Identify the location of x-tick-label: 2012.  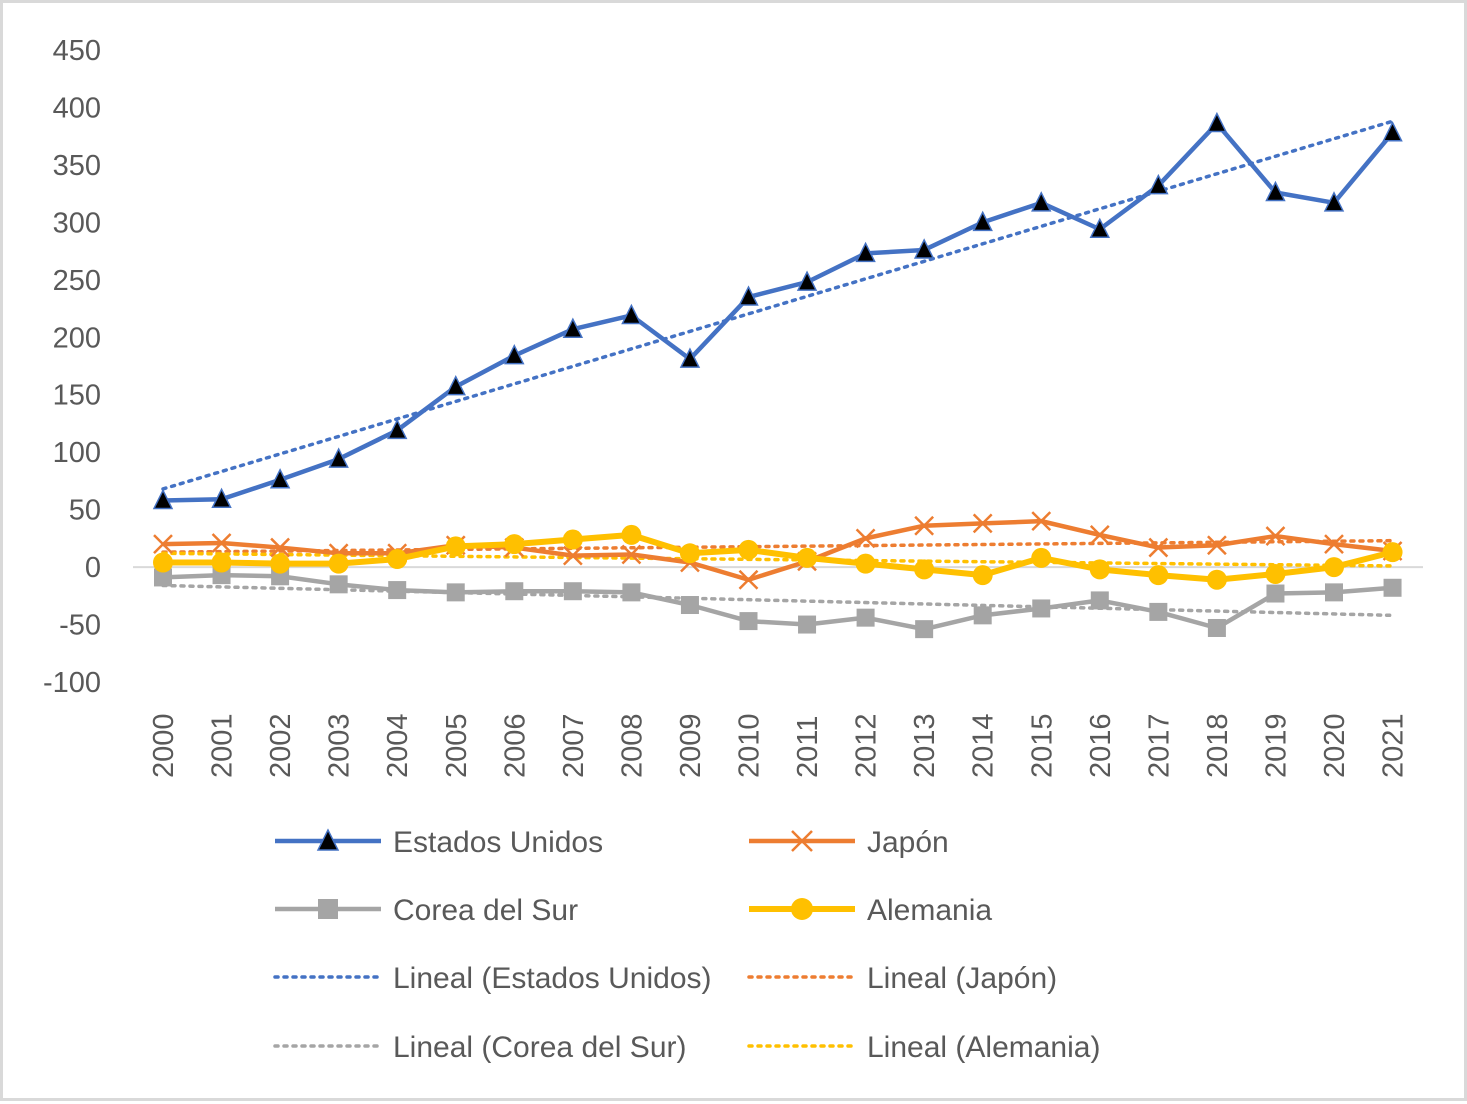
(867, 745).